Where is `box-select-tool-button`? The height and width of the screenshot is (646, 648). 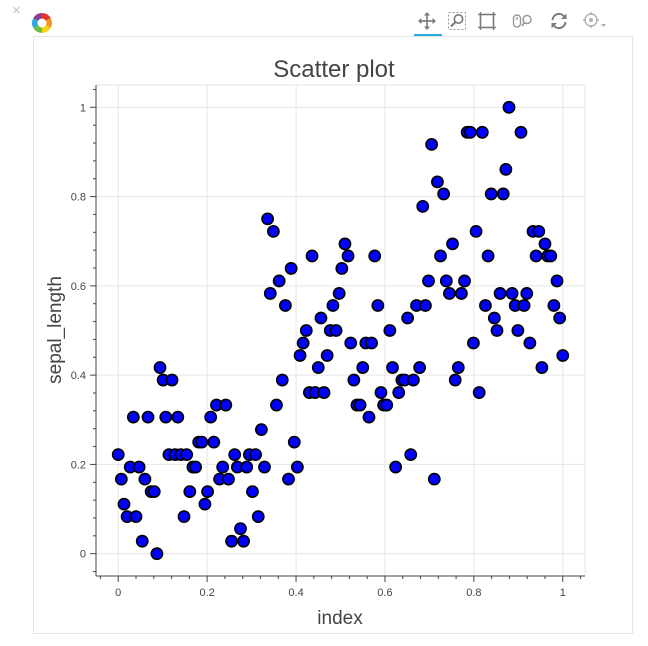
box-select-tool-button is located at coordinates (487, 21).